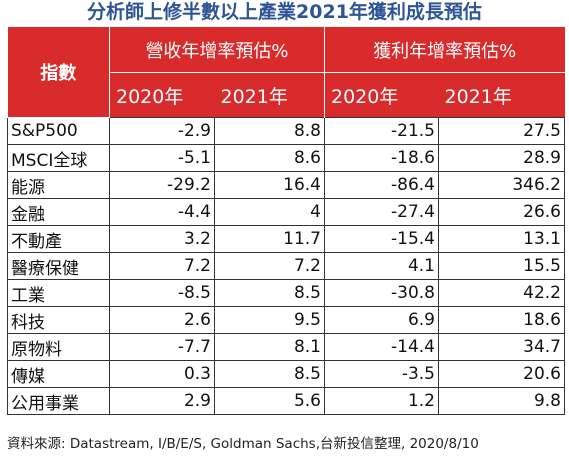 The height and width of the screenshot is (457, 569). I want to click on row-index-name: 傳媒, so click(58, 374).